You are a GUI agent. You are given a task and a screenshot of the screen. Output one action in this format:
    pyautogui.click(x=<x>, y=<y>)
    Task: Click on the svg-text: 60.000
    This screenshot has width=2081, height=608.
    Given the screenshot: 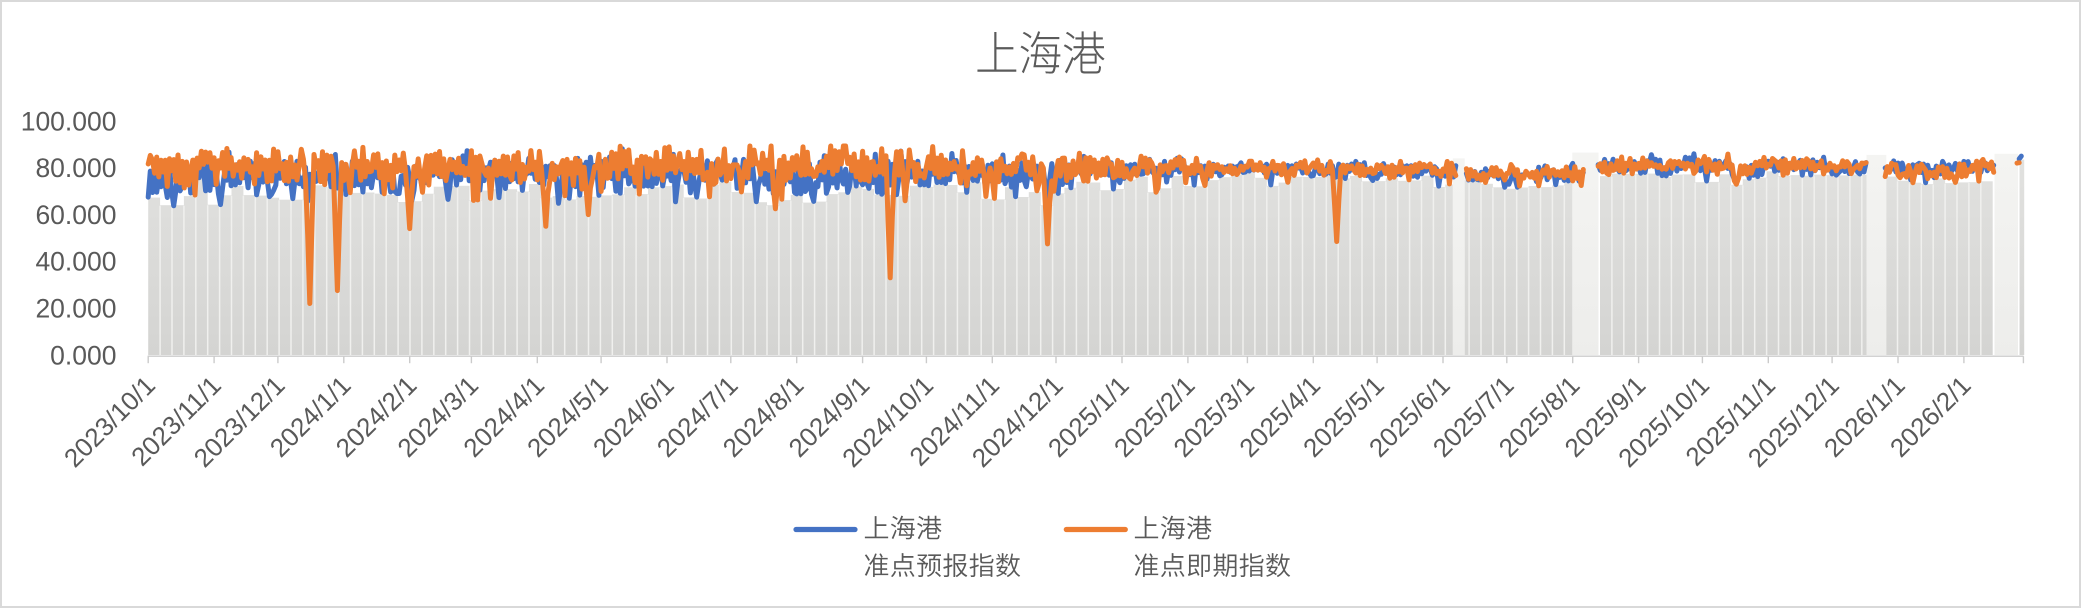 What is the action you would take?
    pyautogui.click(x=75, y=215)
    